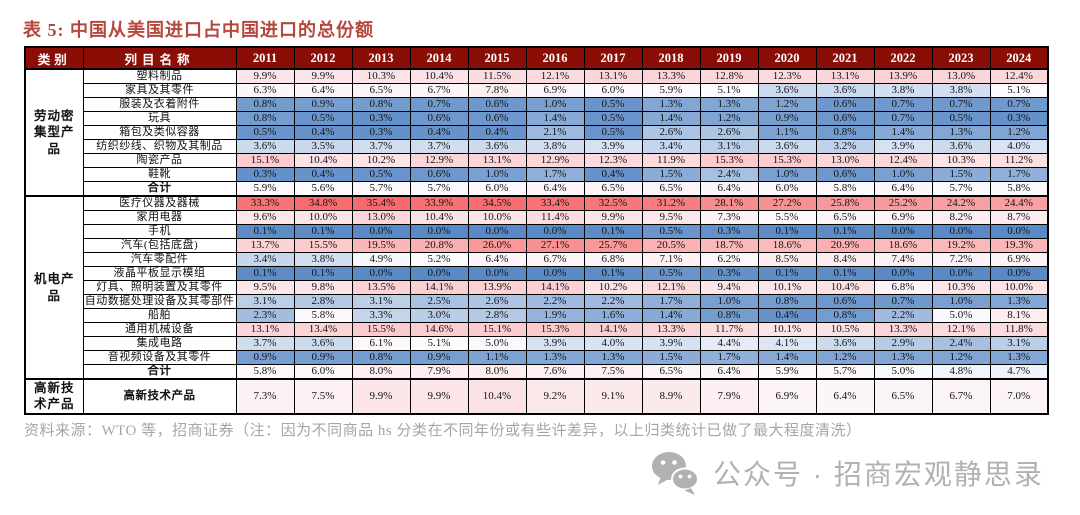 This screenshot has width=1080, height=515. What do you see at coordinates (159, 245) in the screenshot?
I see `item-label-cell: 汽车(包括底盘)` at bounding box center [159, 245].